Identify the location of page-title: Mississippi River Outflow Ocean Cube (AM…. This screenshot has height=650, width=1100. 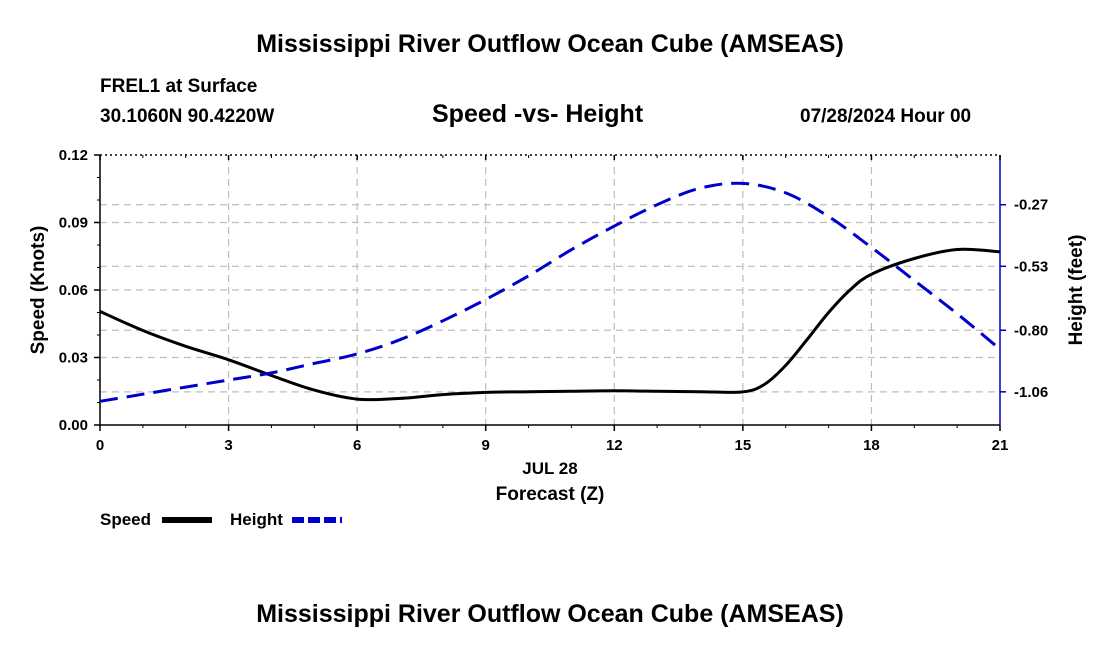
(550, 44).